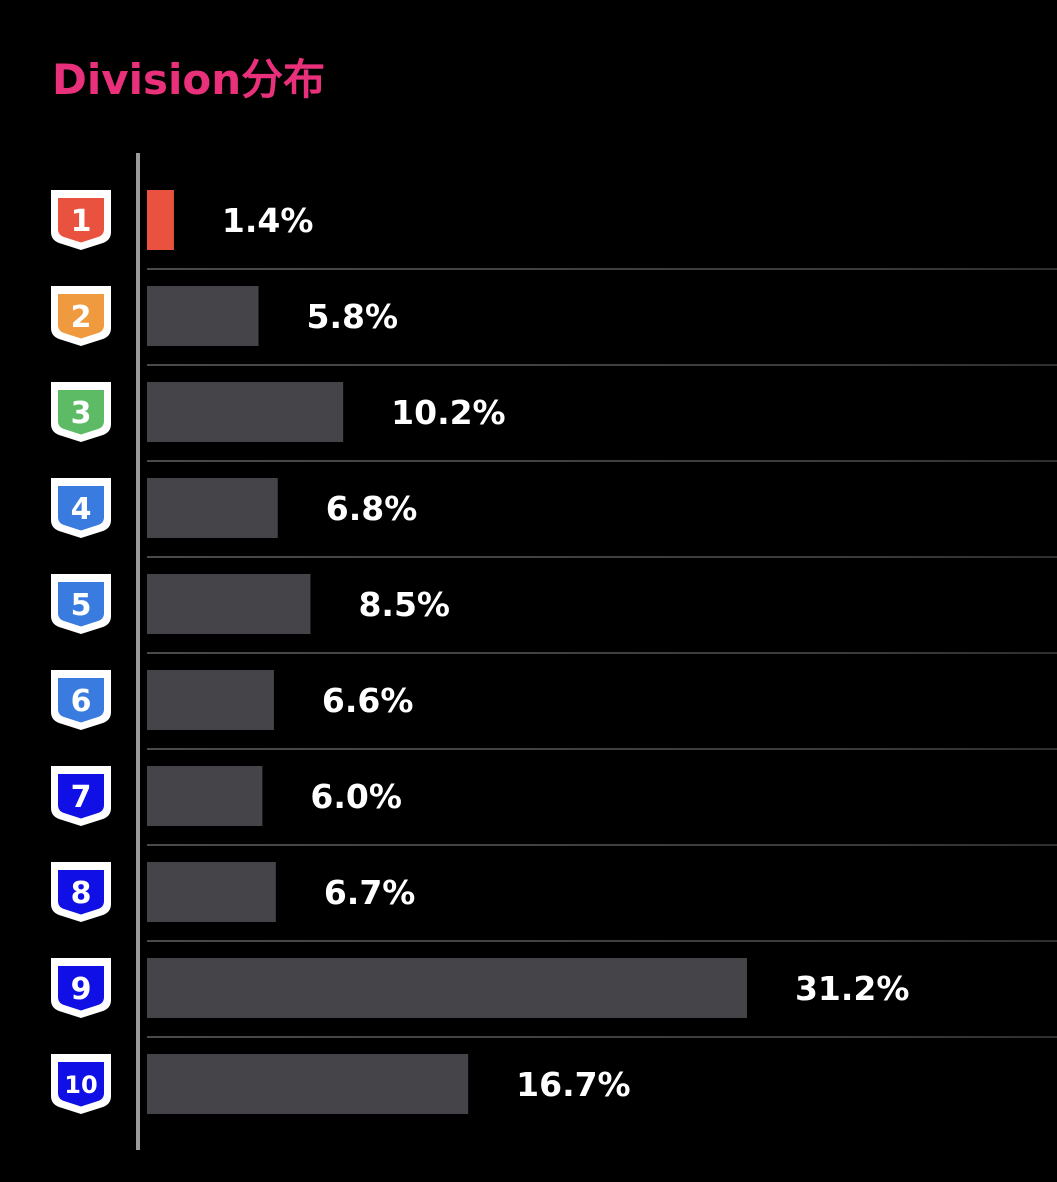 The width and height of the screenshot is (1057, 1182). I want to click on value-label: 6.6%, so click(368, 700).